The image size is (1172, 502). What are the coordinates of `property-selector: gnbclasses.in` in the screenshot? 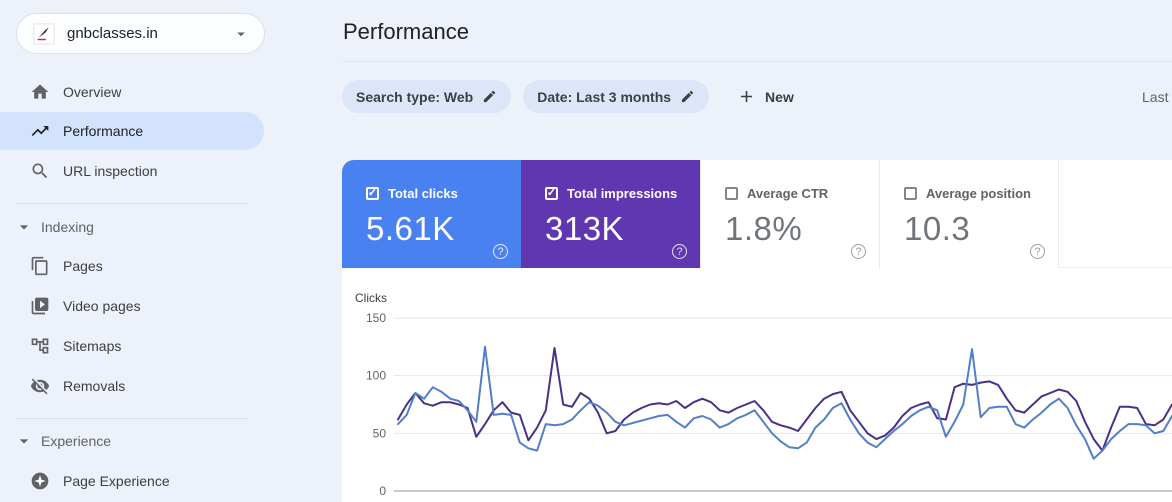 It's located at (140, 33).